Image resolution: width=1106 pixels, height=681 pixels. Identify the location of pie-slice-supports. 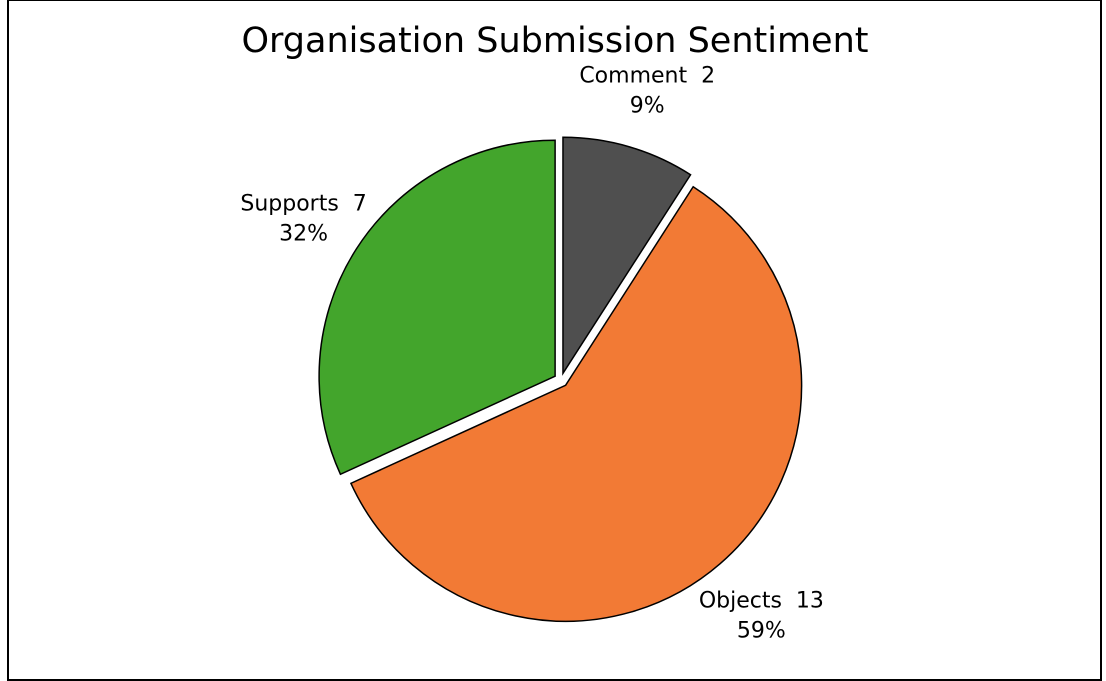
(437, 307).